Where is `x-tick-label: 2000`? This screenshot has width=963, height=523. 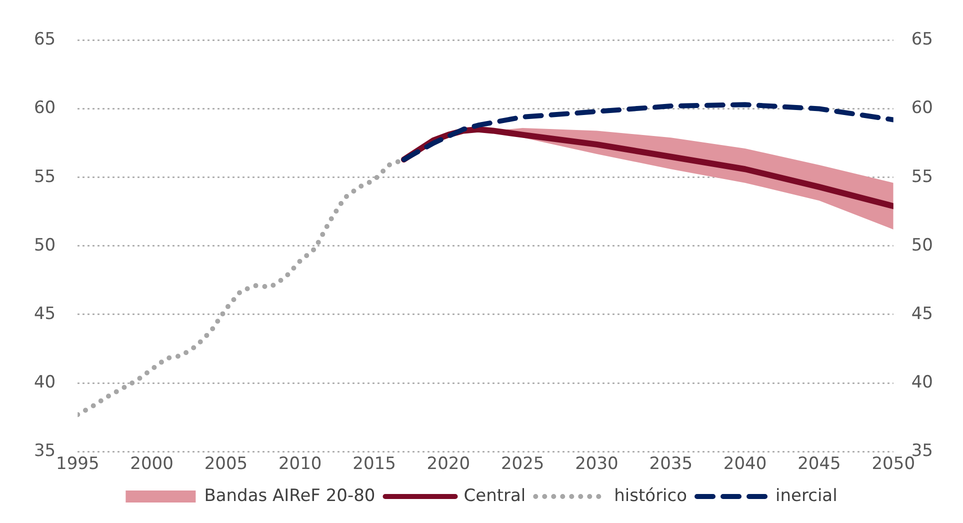 x-tick-label: 2000 is located at coordinates (152, 464).